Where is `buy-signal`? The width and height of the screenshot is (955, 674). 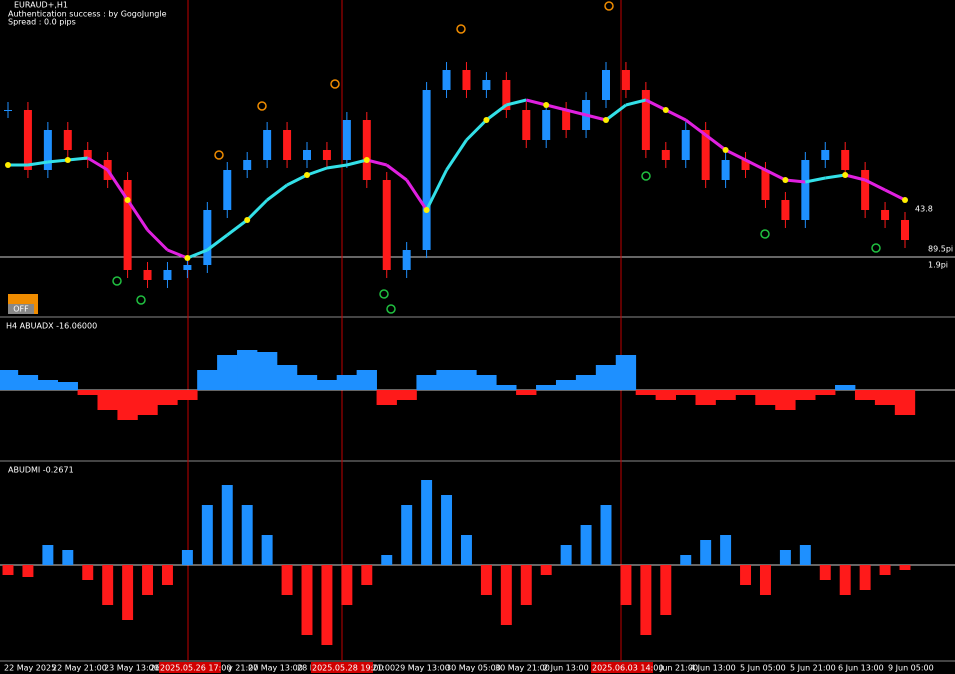
buy-signal is located at coordinates (384, 294).